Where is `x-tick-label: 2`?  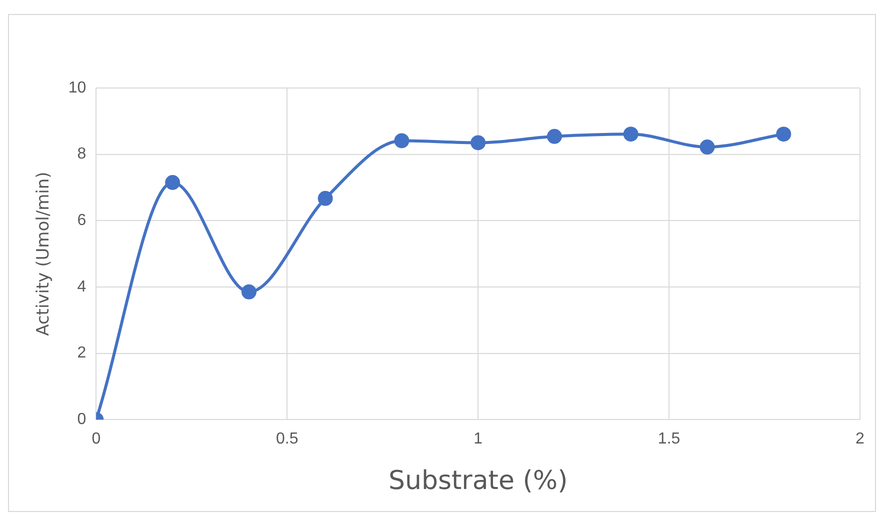
x-tick-label: 2 is located at coordinates (860, 439).